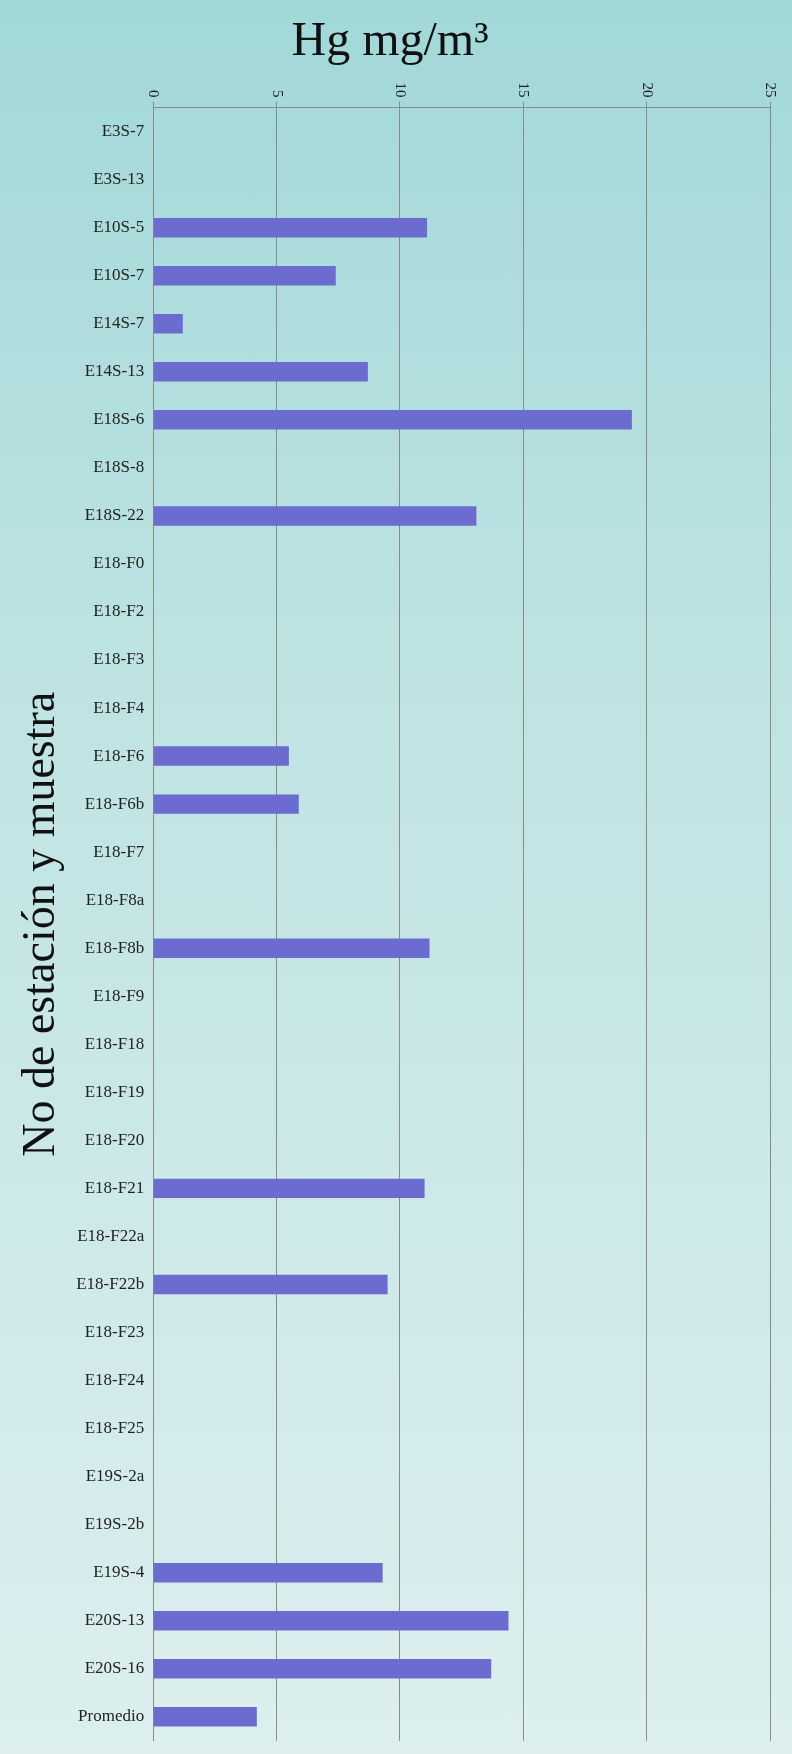  I want to click on y-tick-label: E10S-7, so click(119, 275).